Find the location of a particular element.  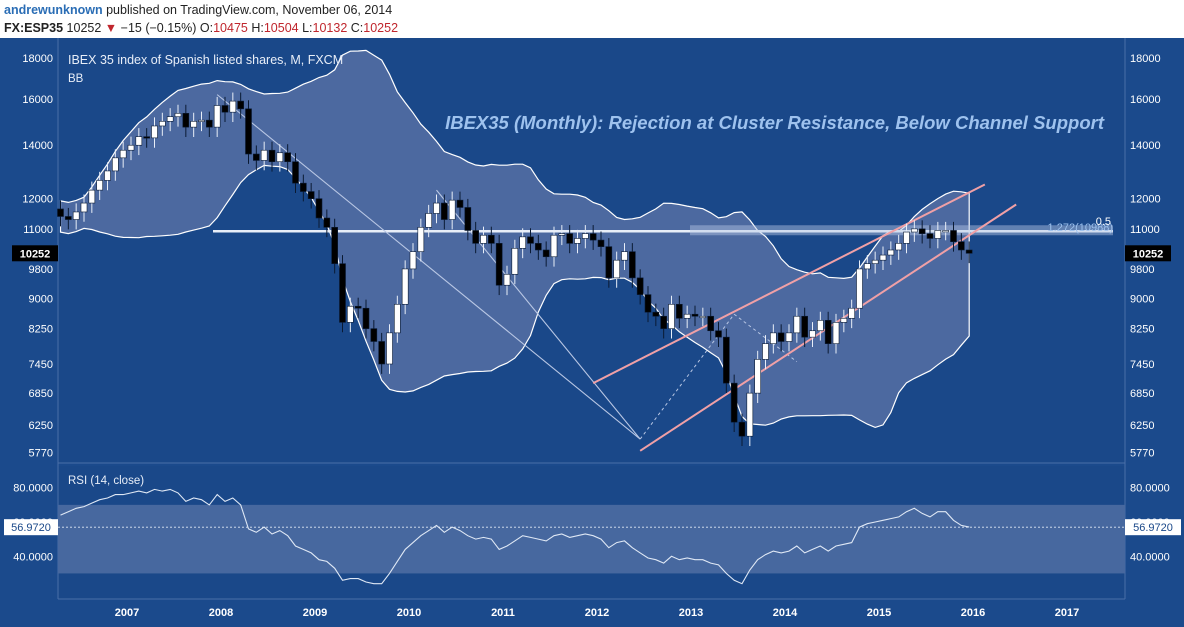

high-value: 10504 is located at coordinates (281, 28).